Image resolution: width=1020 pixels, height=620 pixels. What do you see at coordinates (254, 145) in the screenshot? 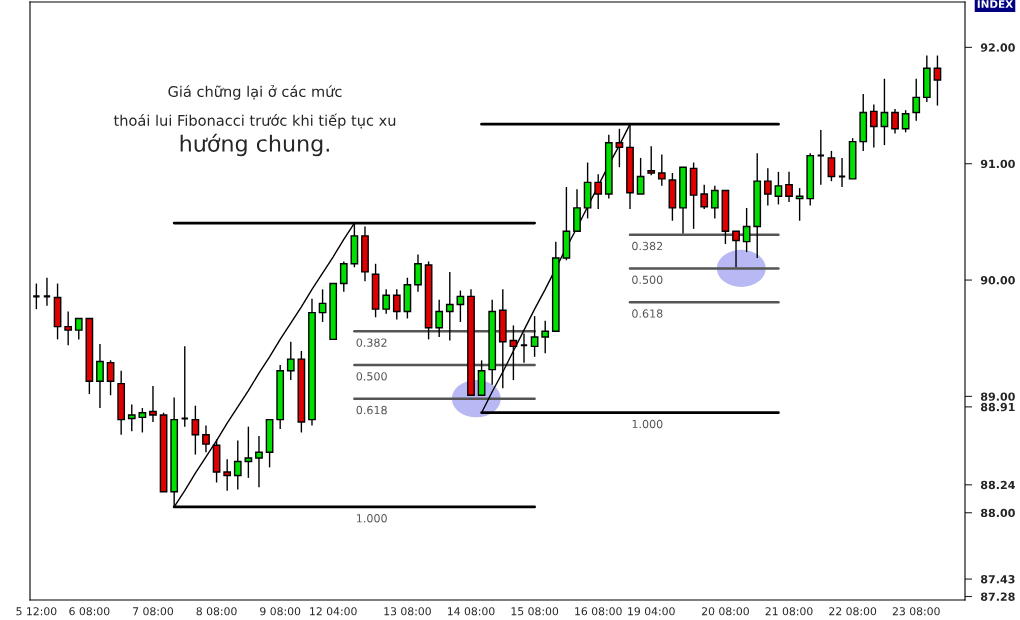
I see `annotation: hướng chung.` at bounding box center [254, 145].